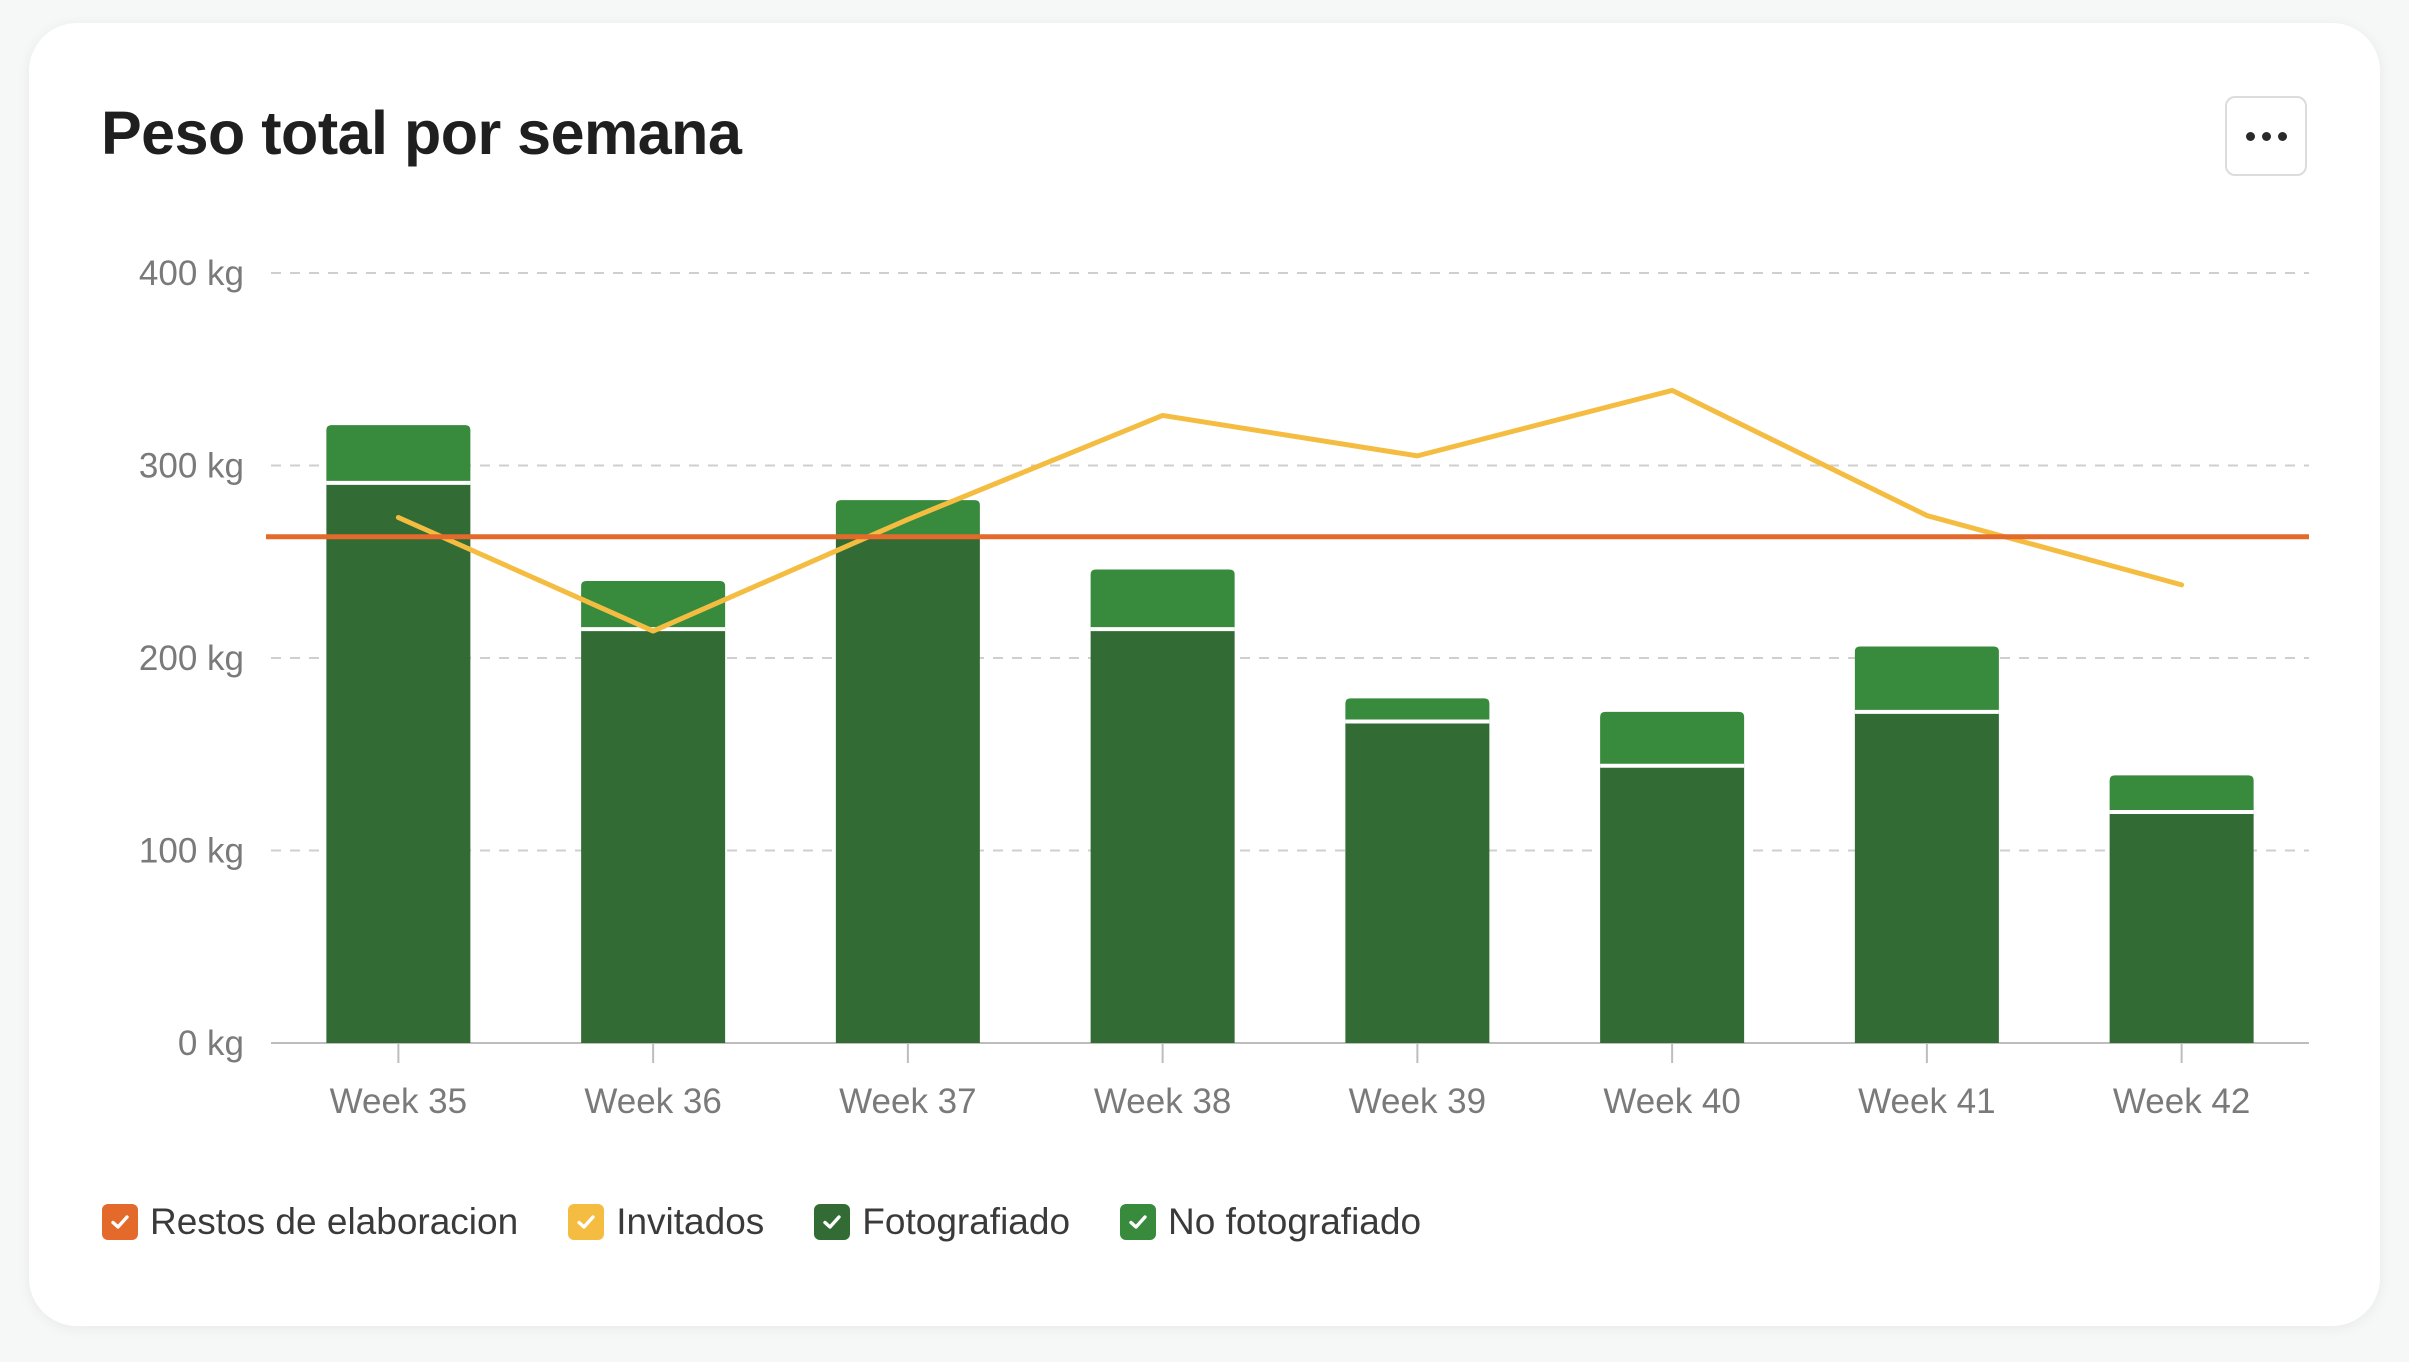 This screenshot has height=1362, width=2409. What do you see at coordinates (191, 658) in the screenshot?
I see `y-tick-label: 200 kg` at bounding box center [191, 658].